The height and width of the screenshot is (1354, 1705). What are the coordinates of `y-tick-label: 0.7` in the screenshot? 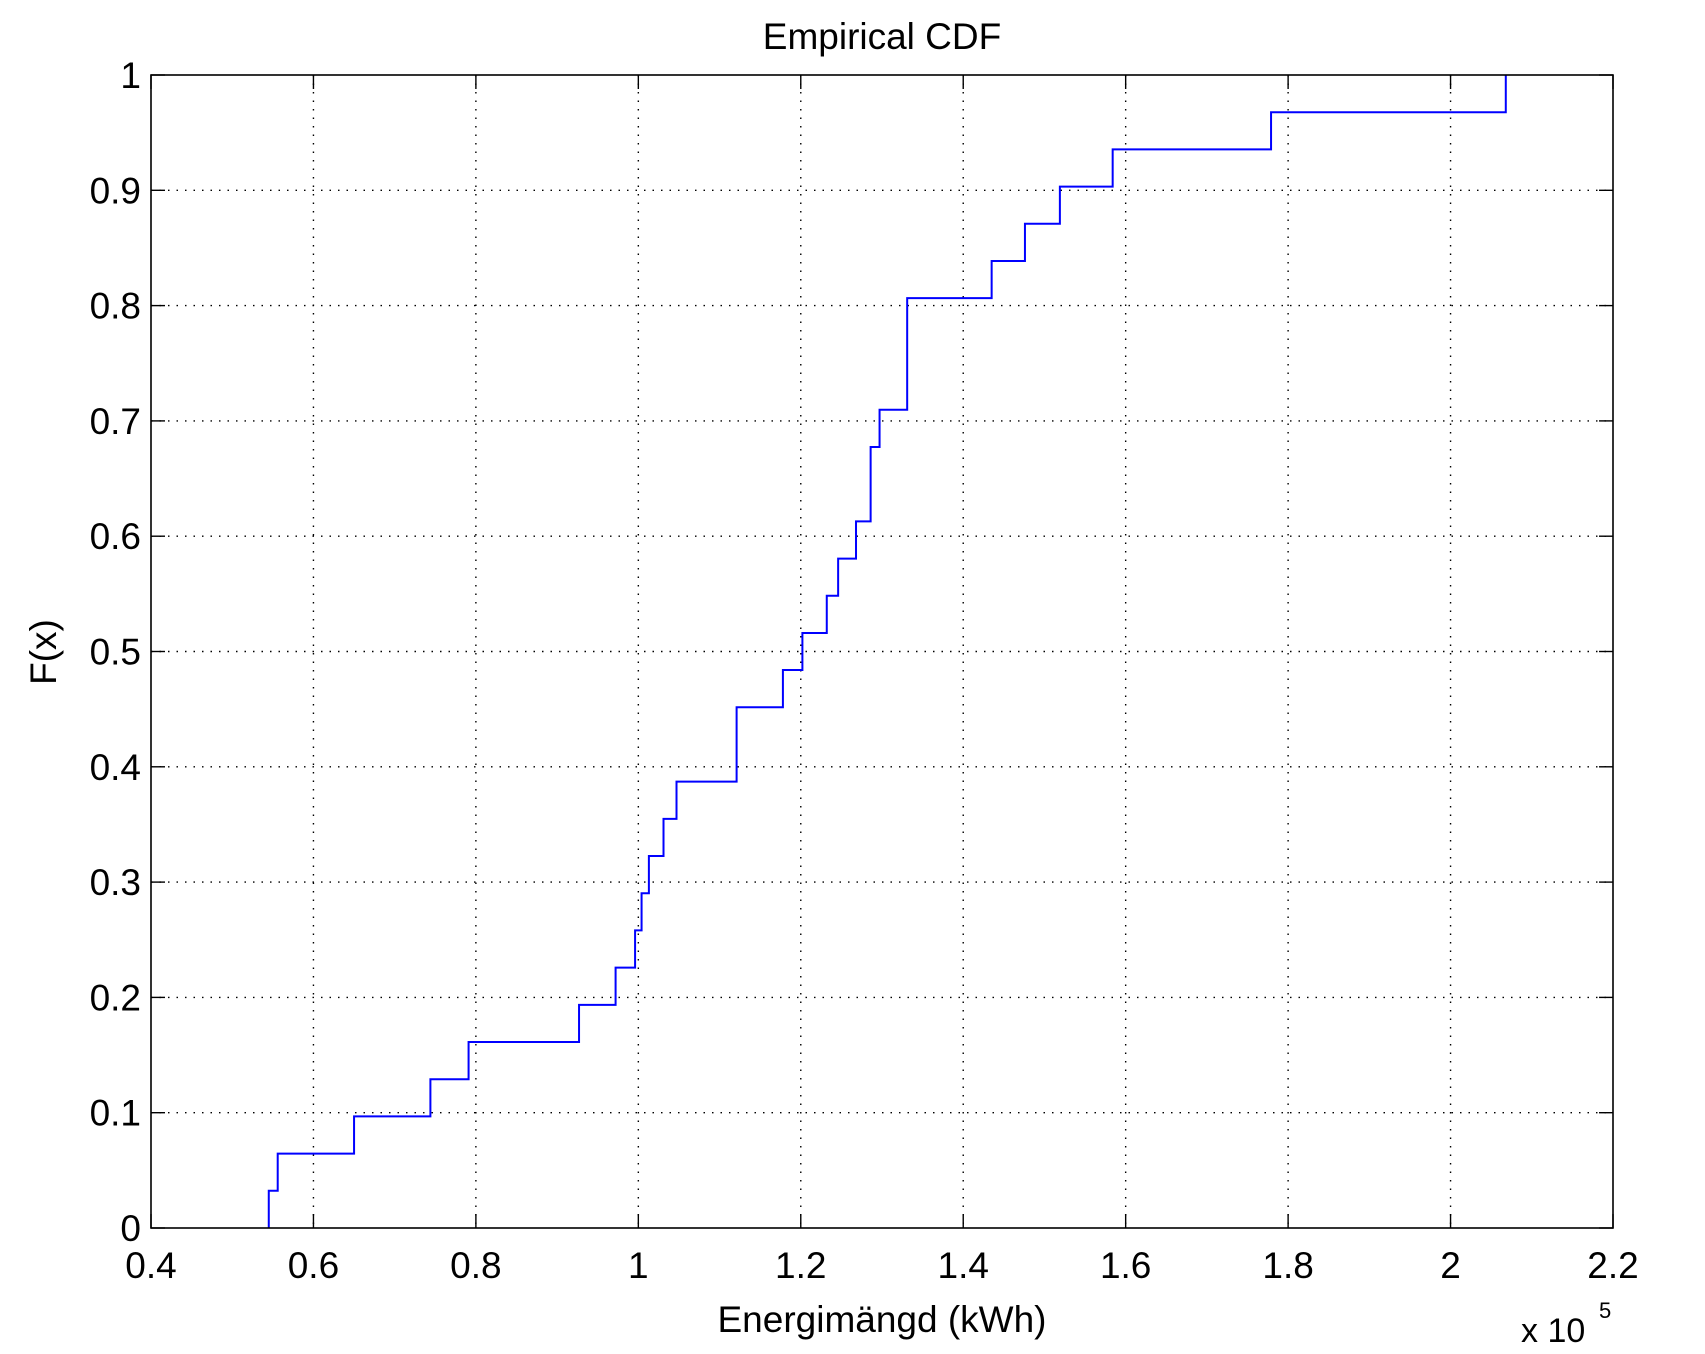 It's located at (115, 421).